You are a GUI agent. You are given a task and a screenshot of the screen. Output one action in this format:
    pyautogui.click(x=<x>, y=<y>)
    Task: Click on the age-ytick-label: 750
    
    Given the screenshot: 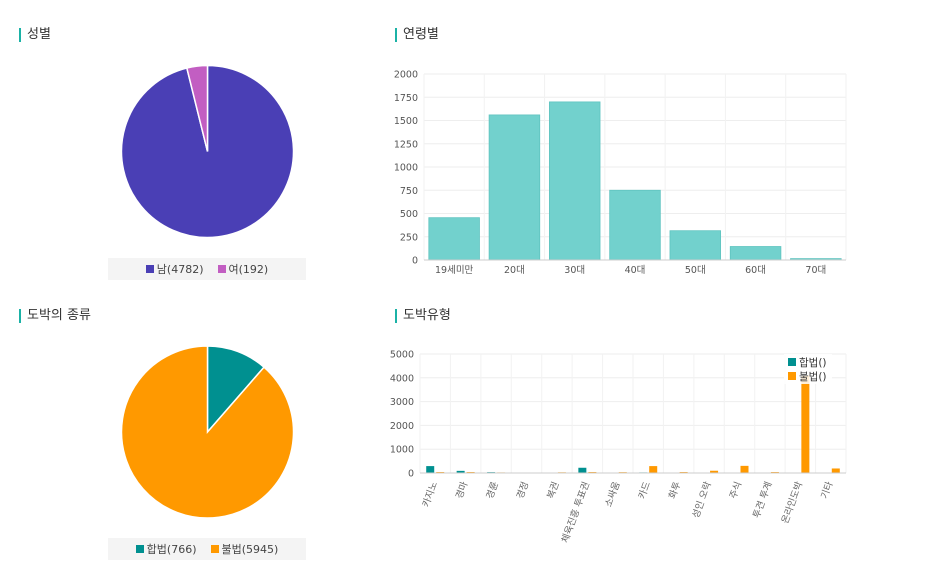 What is the action you would take?
    pyautogui.click(x=409, y=191)
    